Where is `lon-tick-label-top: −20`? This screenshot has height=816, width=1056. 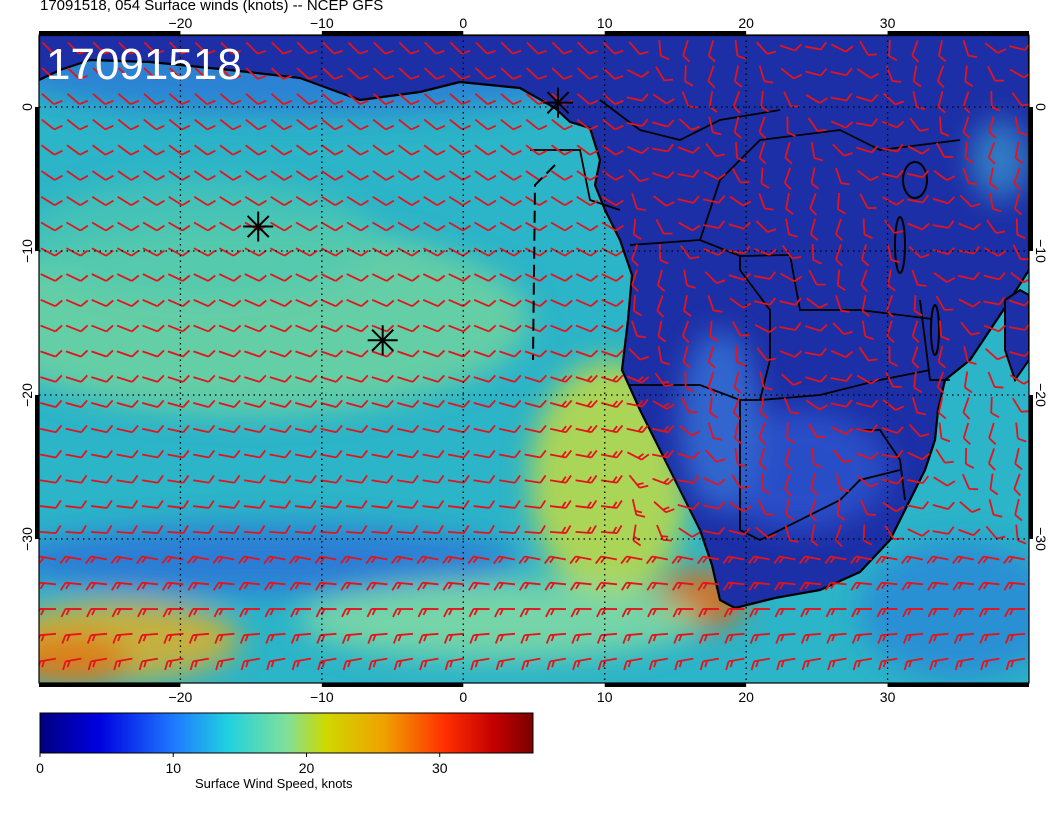 lon-tick-label-top: −20 is located at coordinates (181, 23).